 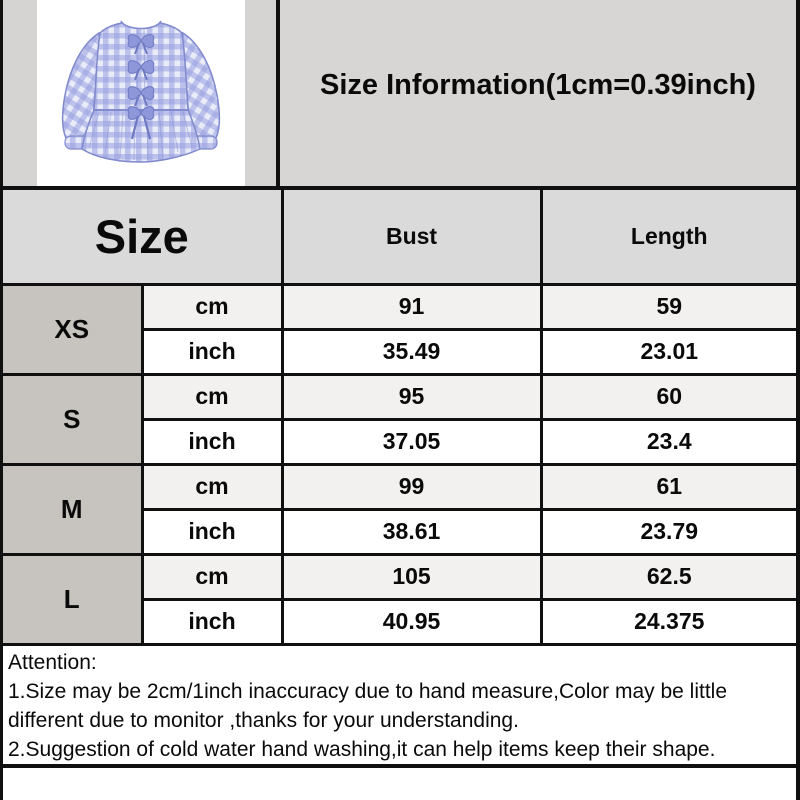 I want to click on bust-s-inch: 37.05, so click(x=411, y=441).